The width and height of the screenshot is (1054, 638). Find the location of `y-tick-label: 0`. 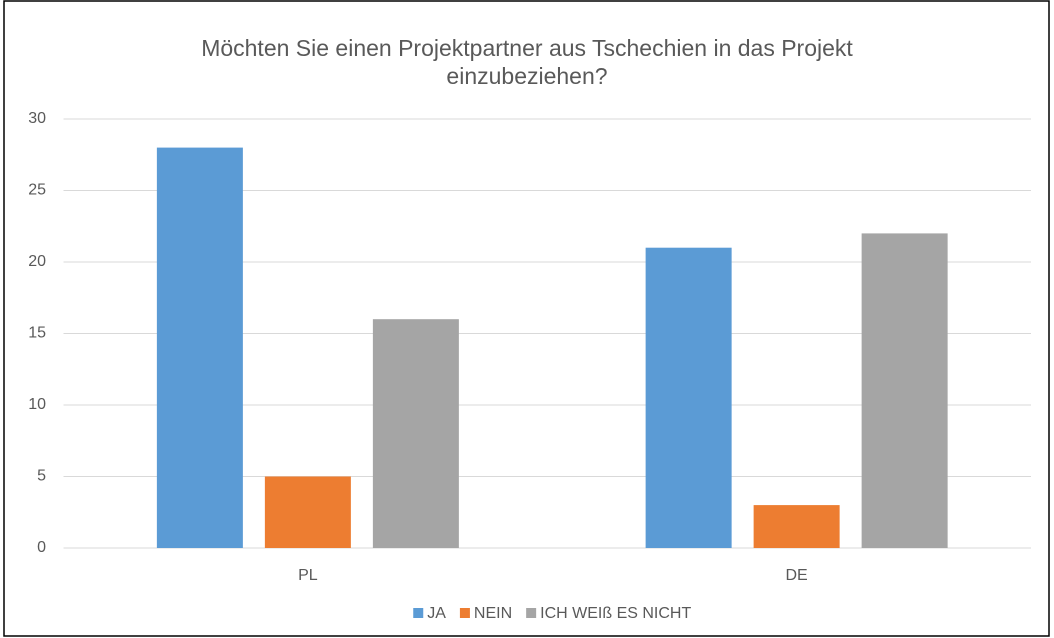

y-tick-label: 0 is located at coordinates (41, 547).